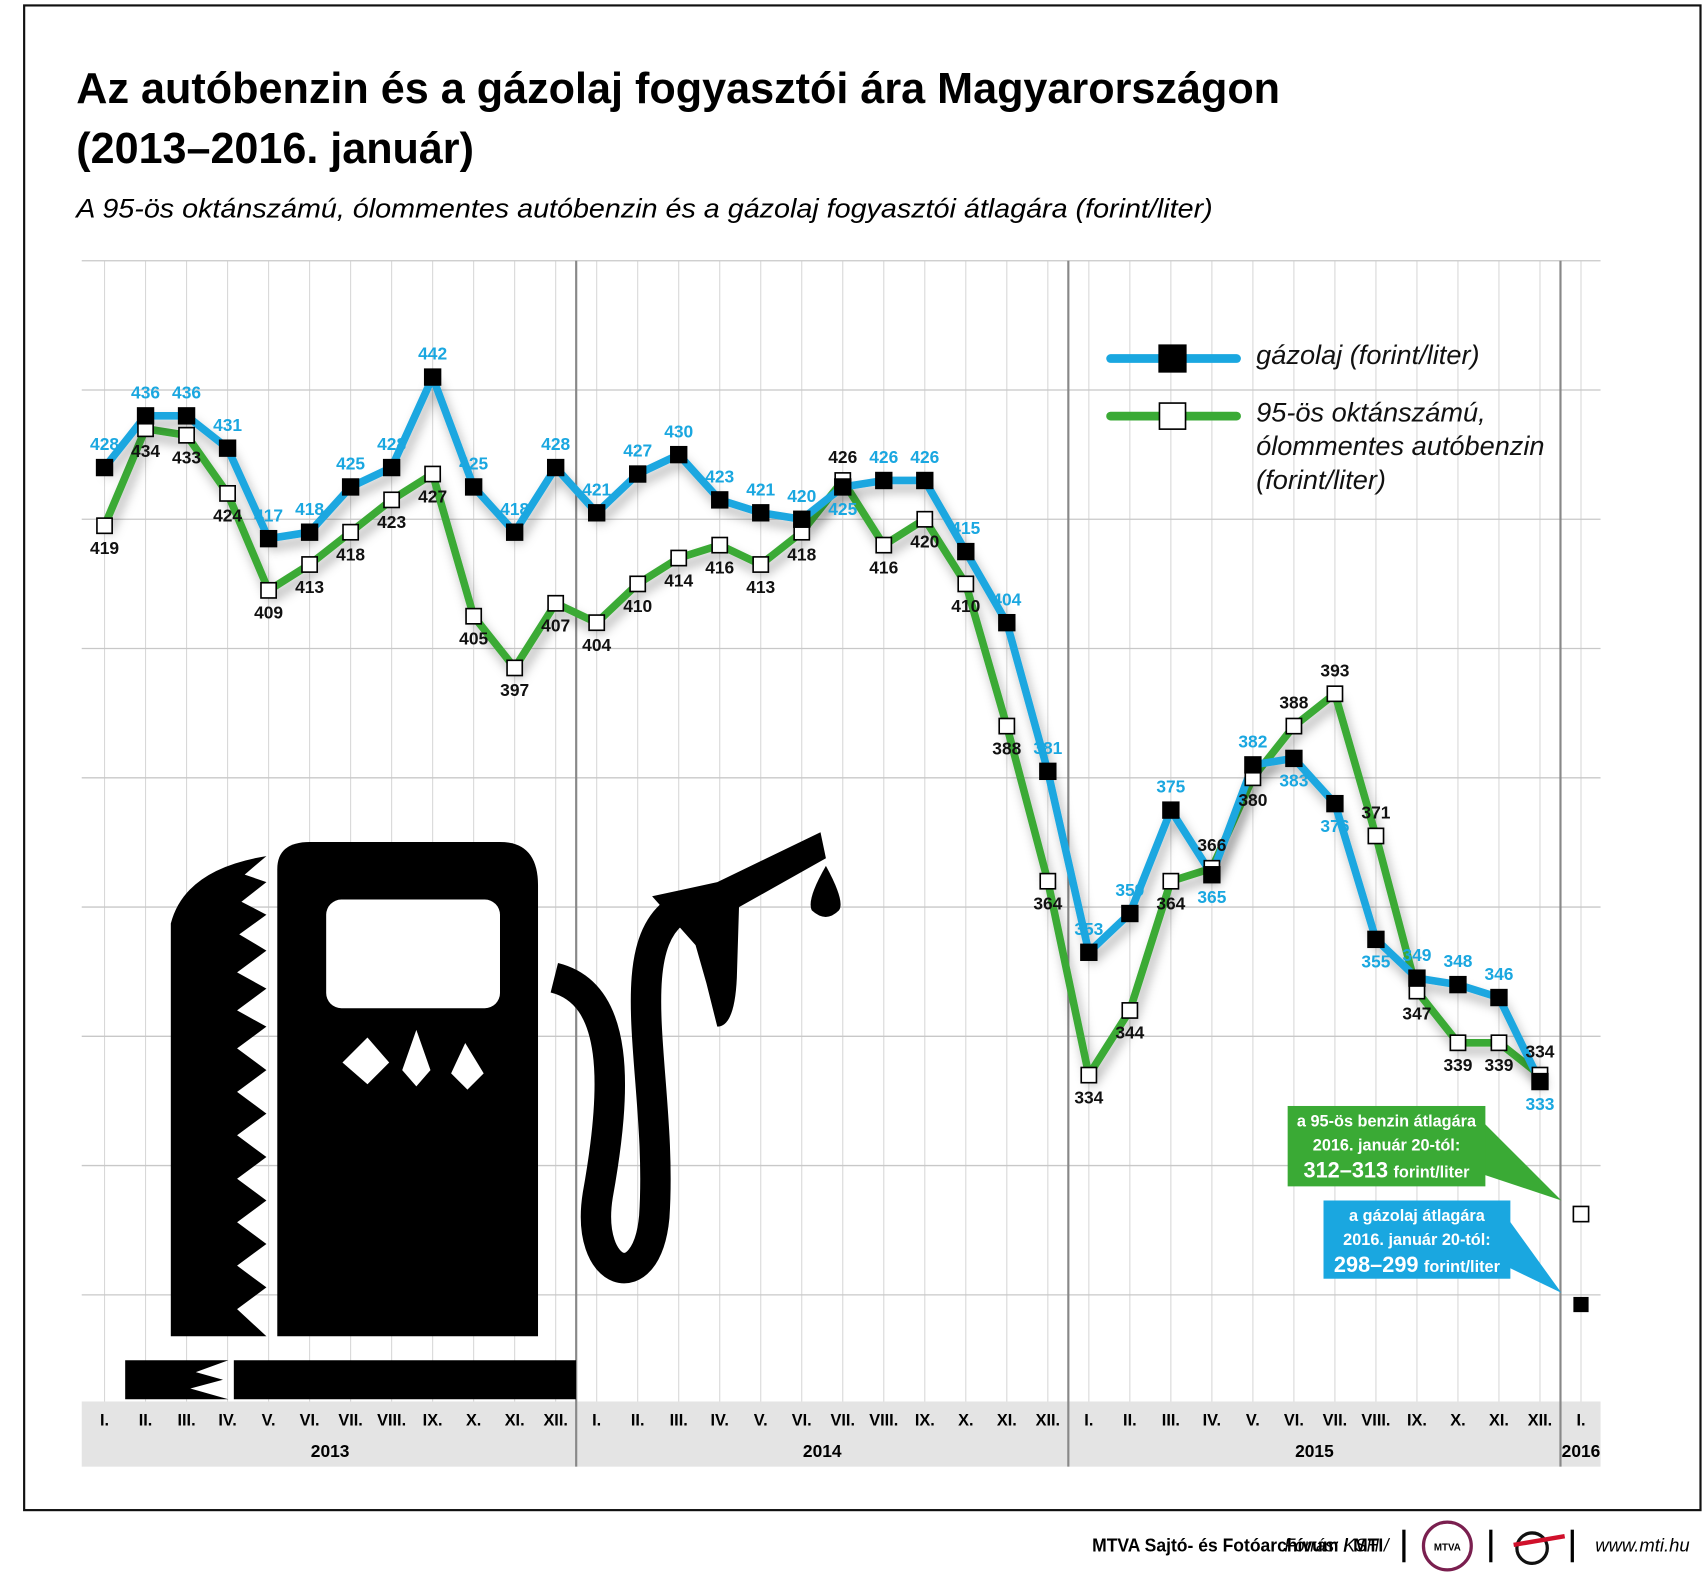 This screenshot has height=1584, width=1704. I want to click on data-label: 431, so click(227, 425).